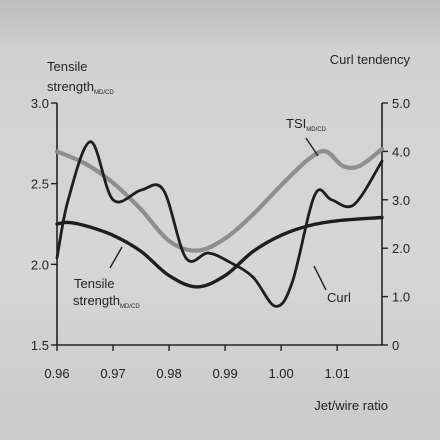 The height and width of the screenshot is (440, 440). What do you see at coordinates (168, 373) in the screenshot?
I see `x-tick-label: 0.98` at bounding box center [168, 373].